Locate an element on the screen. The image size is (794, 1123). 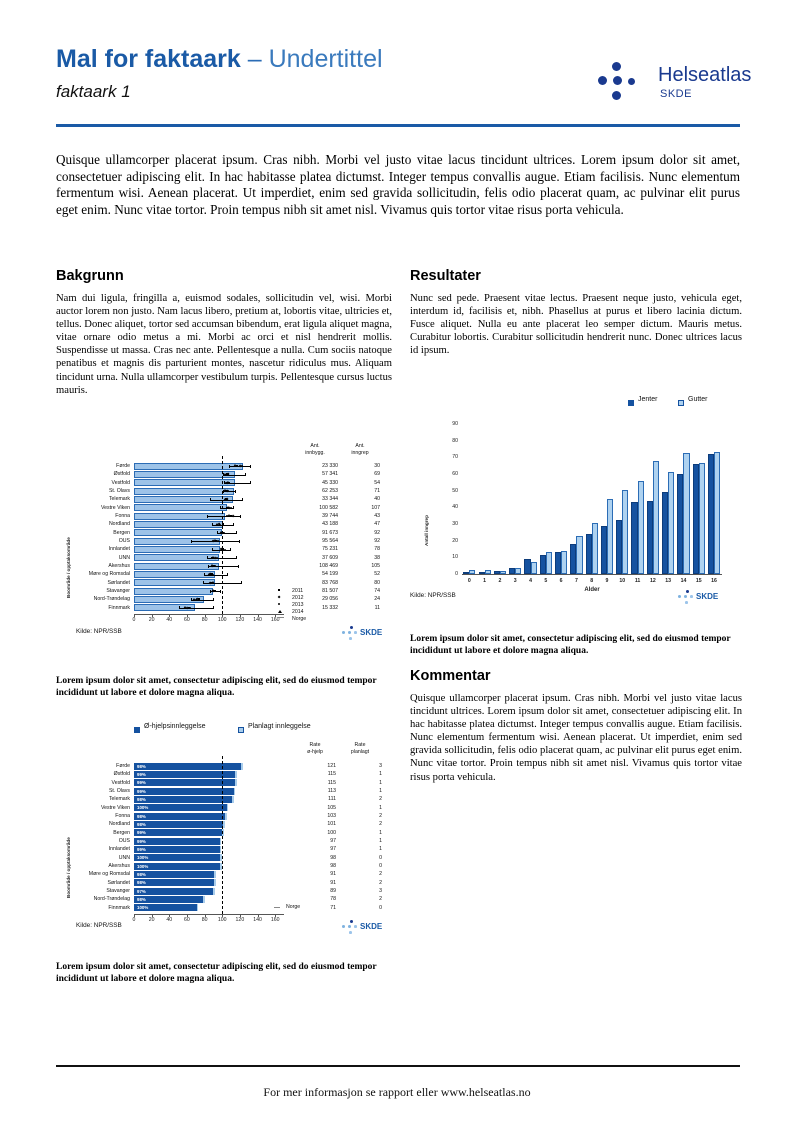
chart2-x-tick-label: 0 is located at coordinates (469, 581).